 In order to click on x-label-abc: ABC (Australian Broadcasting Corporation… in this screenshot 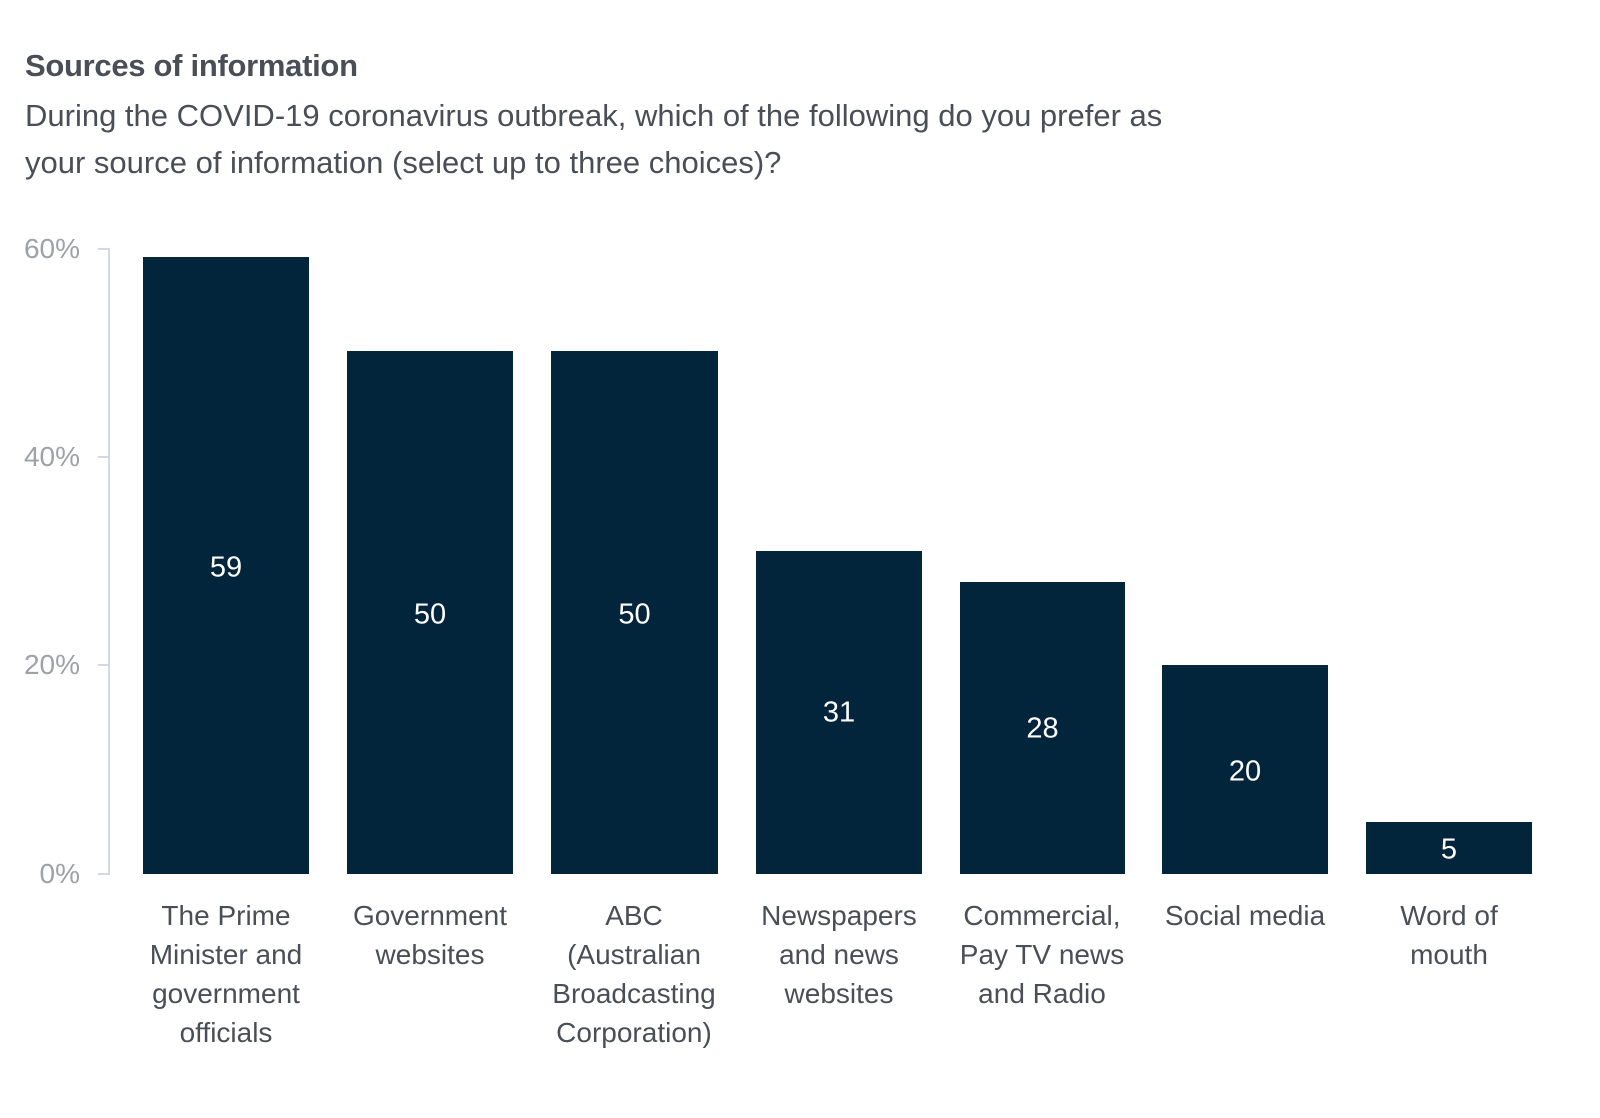, I will do `click(634, 974)`.